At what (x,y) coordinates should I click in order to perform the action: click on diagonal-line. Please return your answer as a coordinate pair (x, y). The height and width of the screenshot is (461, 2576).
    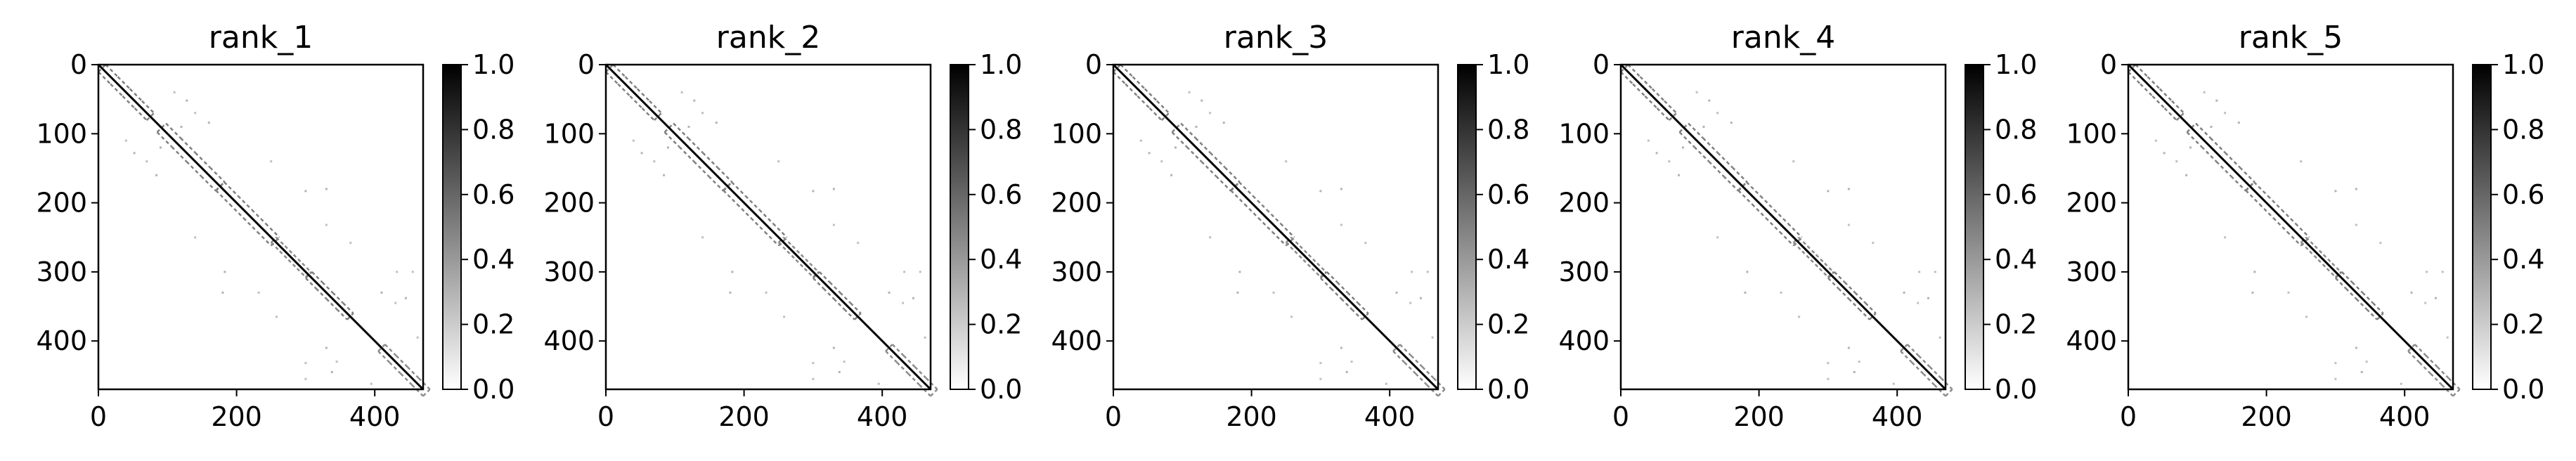
    Looking at the image, I should click on (2290, 227).